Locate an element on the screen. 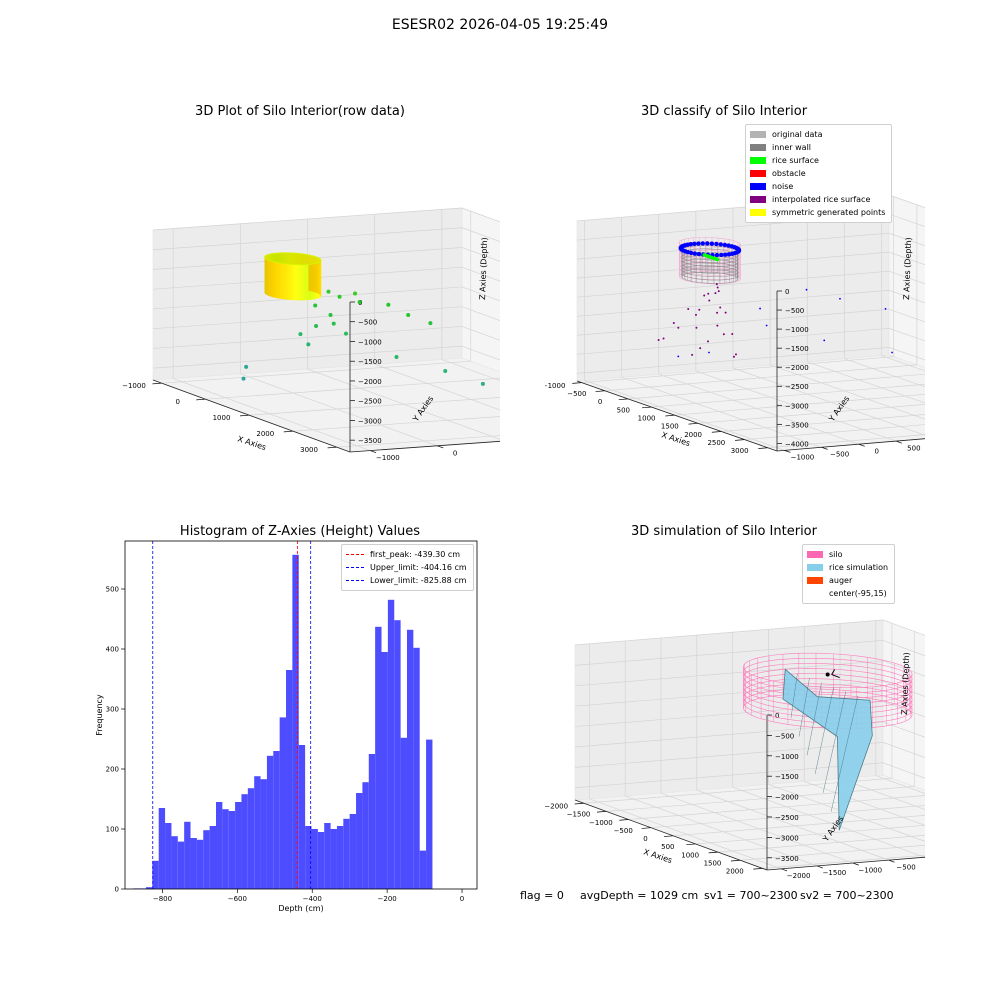  x-tick-label: 2000 is located at coordinates (265, 434).